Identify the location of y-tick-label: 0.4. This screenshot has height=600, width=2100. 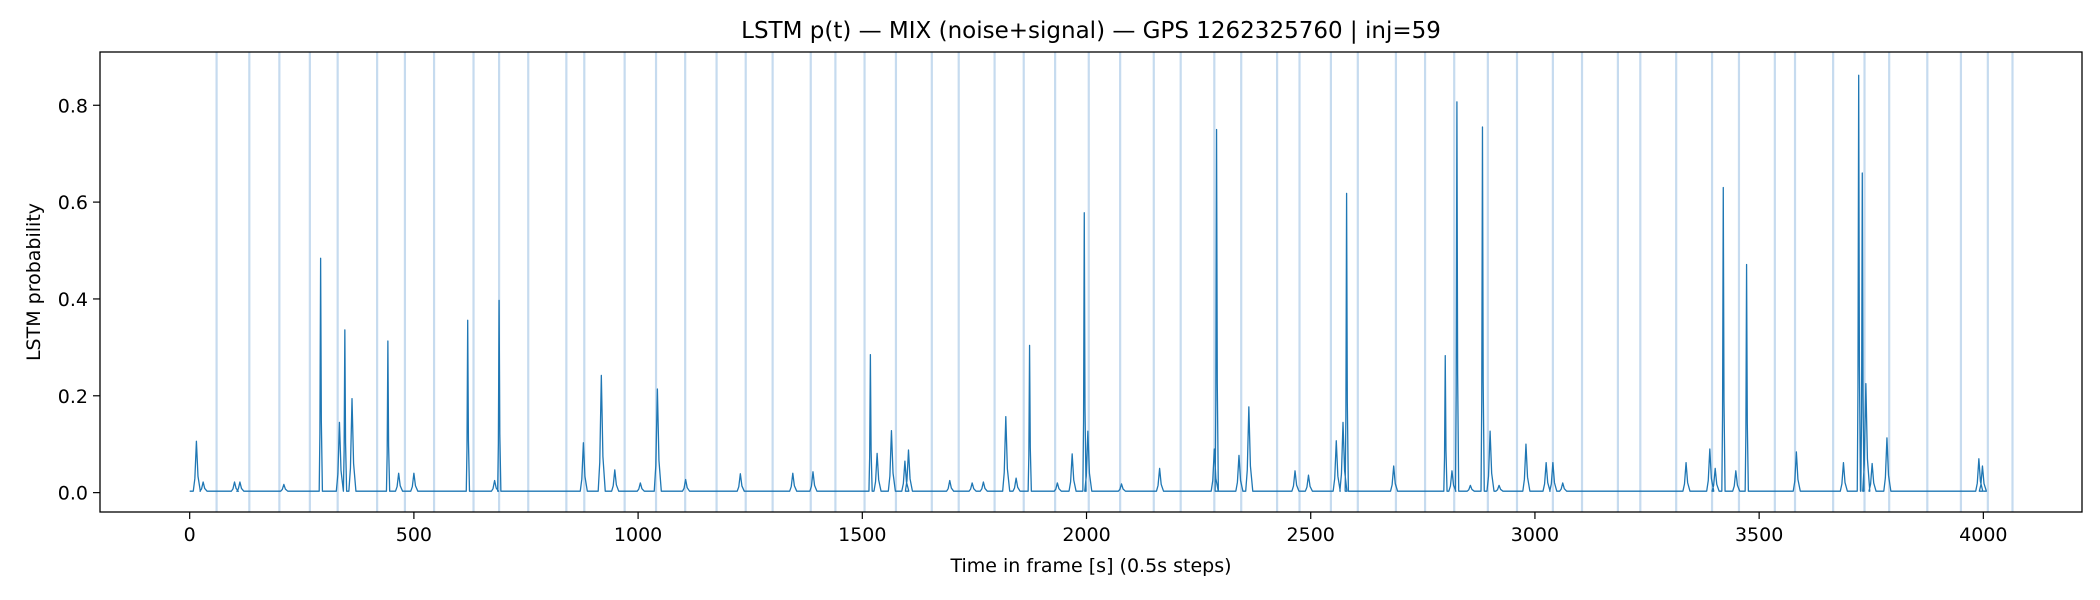
(73, 300).